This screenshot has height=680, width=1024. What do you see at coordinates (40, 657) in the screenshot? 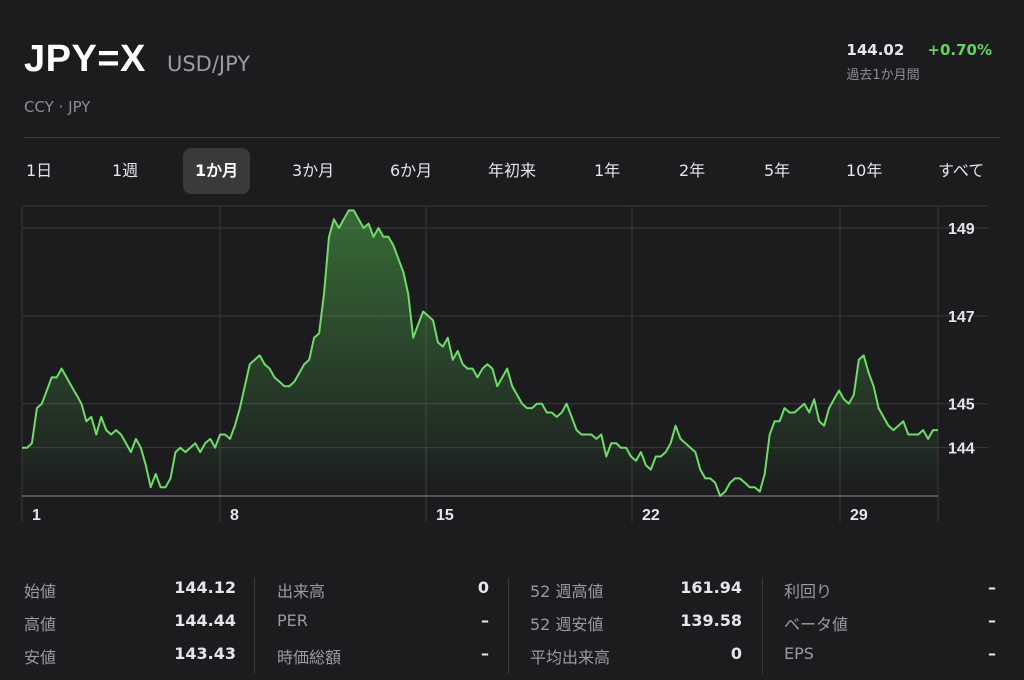
I see `stat-label: 安値` at bounding box center [40, 657].